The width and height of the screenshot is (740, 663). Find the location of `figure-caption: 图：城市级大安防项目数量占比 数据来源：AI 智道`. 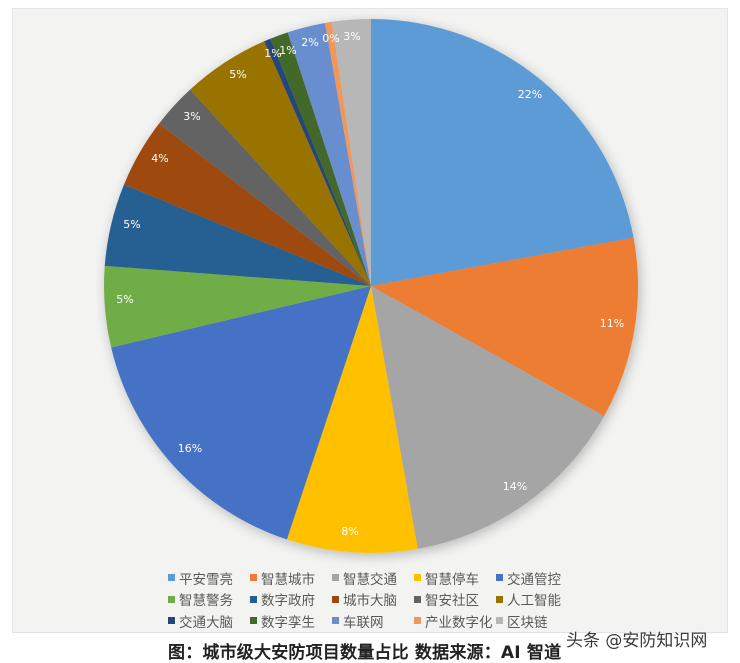

figure-caption: 图：城市级大安防项目数量占比 数据来源：AI 智道 is located at coordinates (365, 653).